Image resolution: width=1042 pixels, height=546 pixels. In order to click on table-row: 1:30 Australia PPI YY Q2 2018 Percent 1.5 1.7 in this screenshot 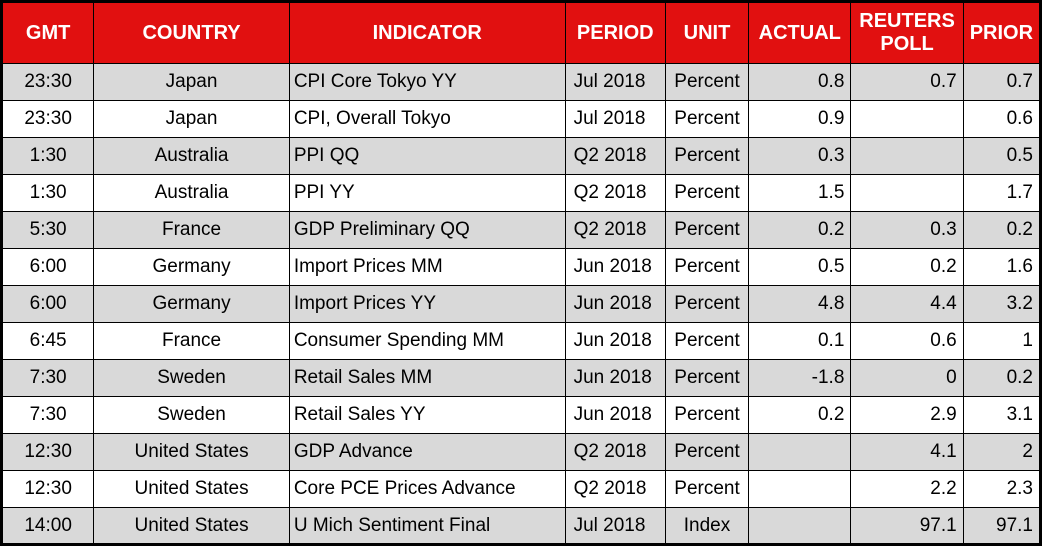, I will do `click(521, 193)`.